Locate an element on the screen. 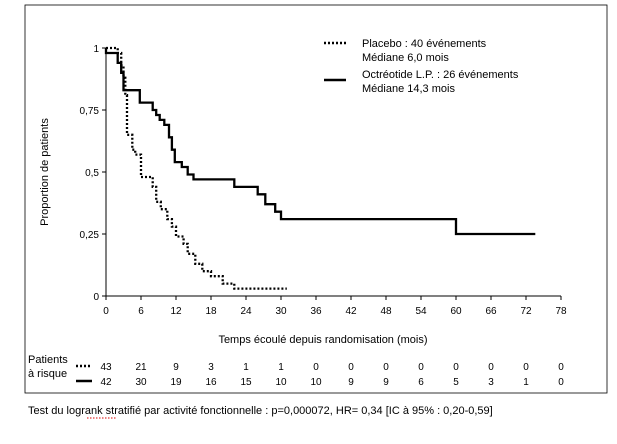 This screenshot has height=444, width=617. risk-count-octreotide: 5 is located at coordinates (456, 382).